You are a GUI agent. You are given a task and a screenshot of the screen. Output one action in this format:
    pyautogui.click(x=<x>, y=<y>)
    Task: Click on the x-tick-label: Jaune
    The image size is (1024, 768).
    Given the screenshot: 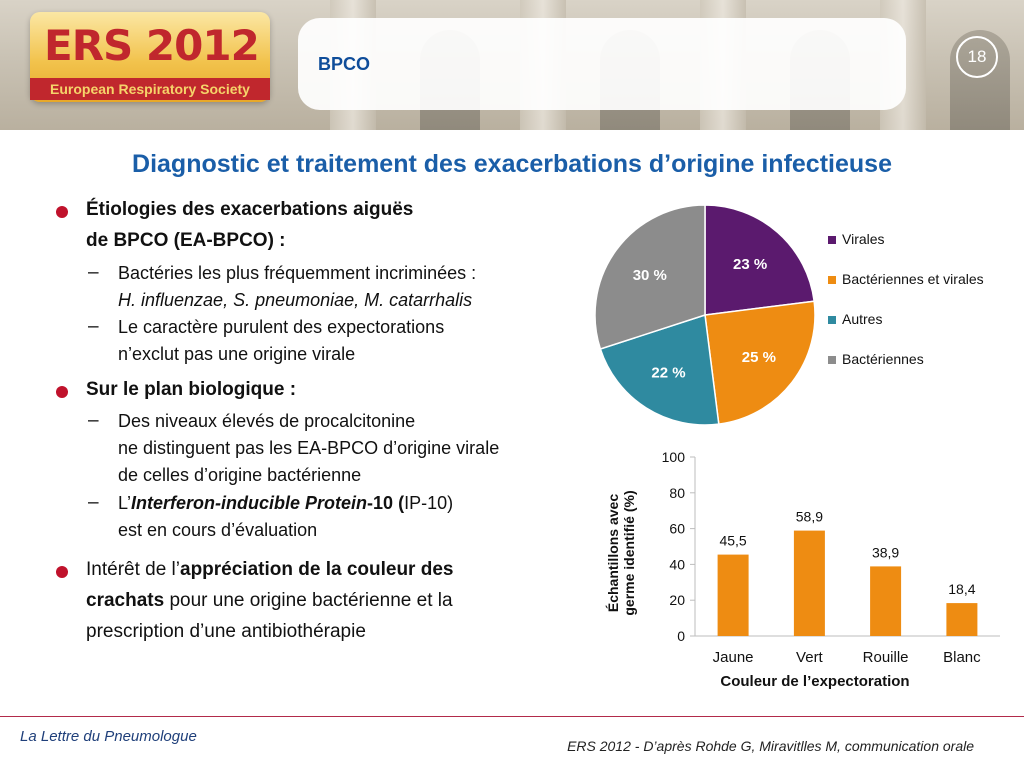 What is the action you would take?
    pyautogui.click(x=733, y=657)
    